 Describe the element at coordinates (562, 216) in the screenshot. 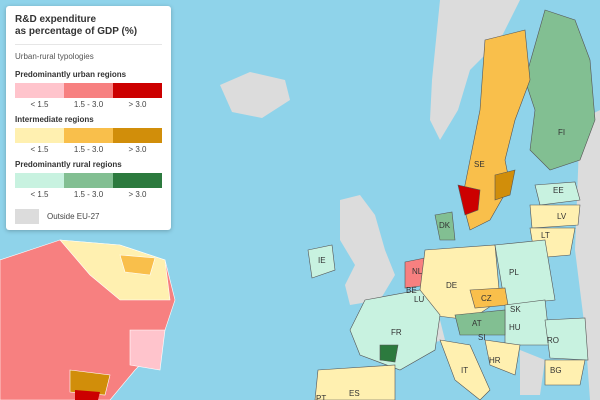

I see `label-LV: LV` at that location.